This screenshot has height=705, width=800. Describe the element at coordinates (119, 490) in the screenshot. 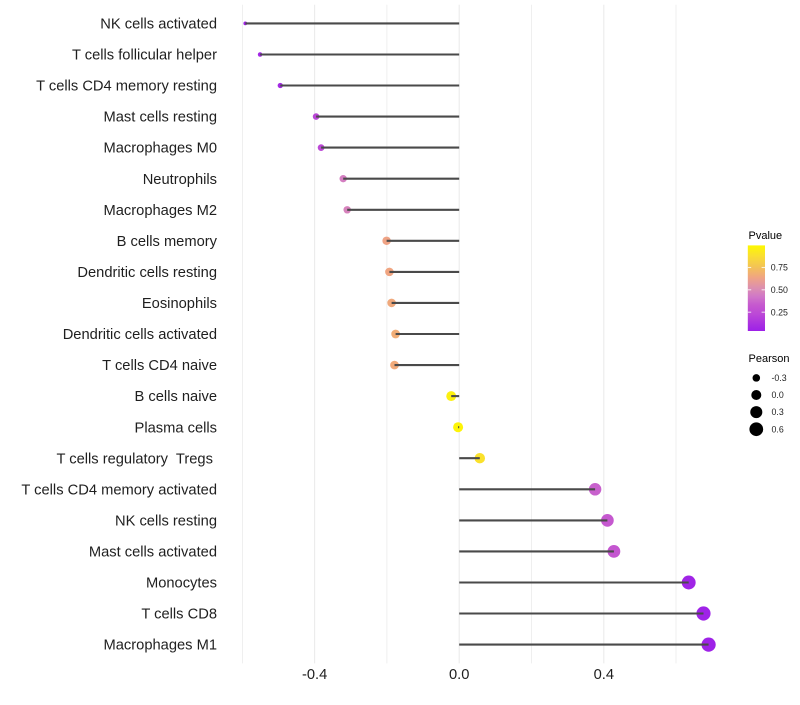

I see `svg-text: T cells CD4 memory activated` at that location.